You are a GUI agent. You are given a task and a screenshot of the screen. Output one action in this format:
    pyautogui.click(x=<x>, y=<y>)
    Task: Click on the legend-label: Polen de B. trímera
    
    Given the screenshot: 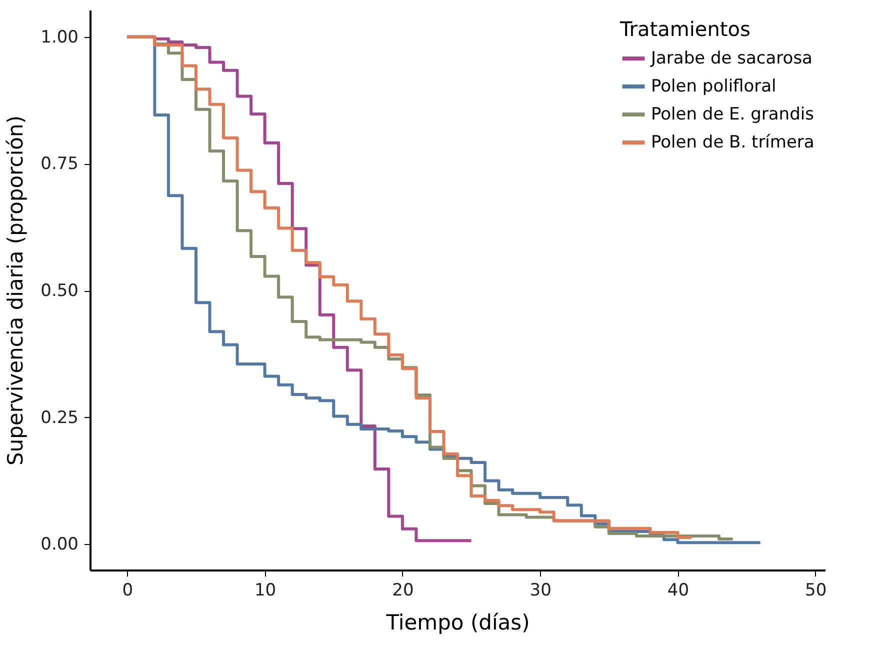 What is the action you would take?
    pyautogui.click(x=732, y=142)
    